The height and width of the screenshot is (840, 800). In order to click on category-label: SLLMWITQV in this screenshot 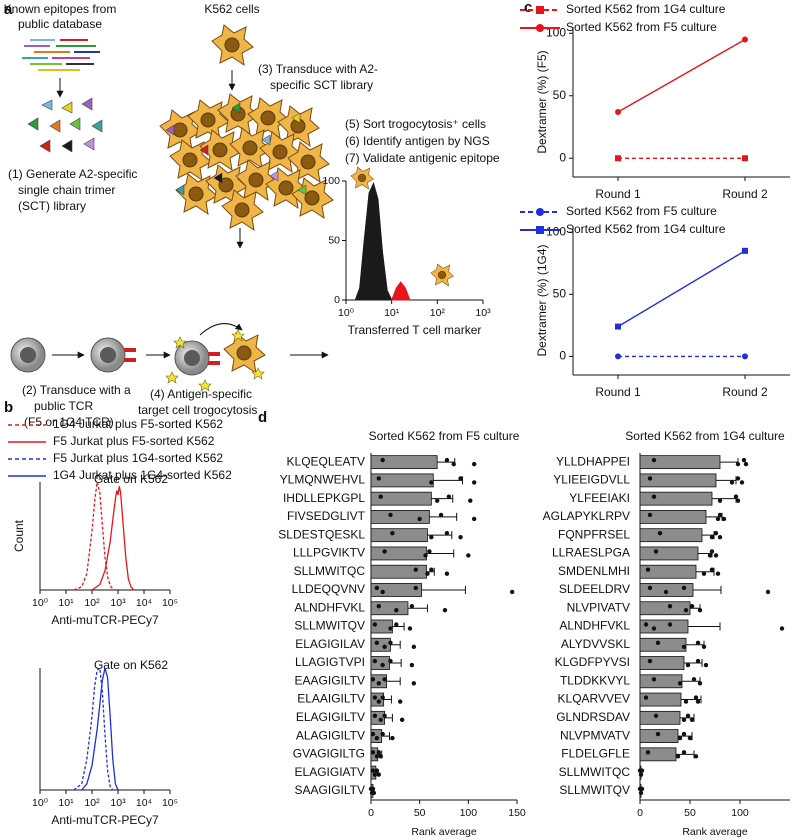, I will do `click(594, 790)`.